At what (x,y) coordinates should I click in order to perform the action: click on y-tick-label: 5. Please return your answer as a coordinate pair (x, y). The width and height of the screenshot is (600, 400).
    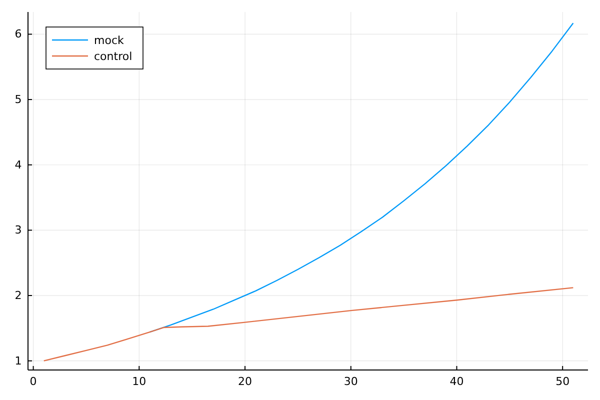
    Looking at the image, I should click on (18, 99).